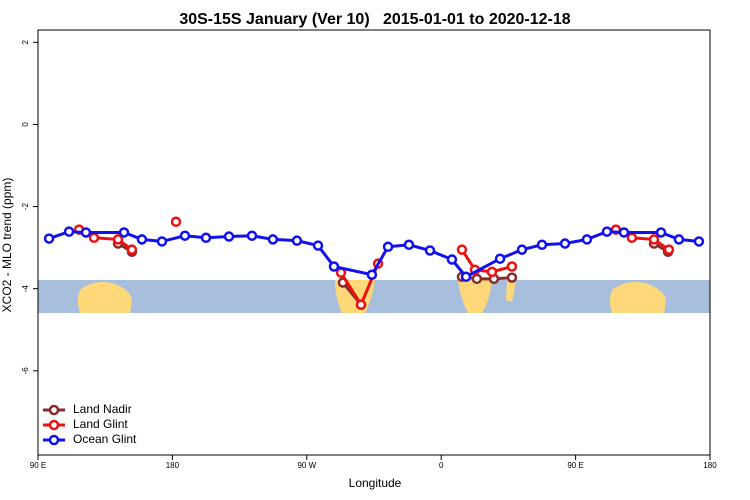 The height and width of the screenshot is (500, 750). What do you see at coordinates (375, 483) in the screenshot?
I see `x-axis-label: Longitude` at bounding box center [375, 483].